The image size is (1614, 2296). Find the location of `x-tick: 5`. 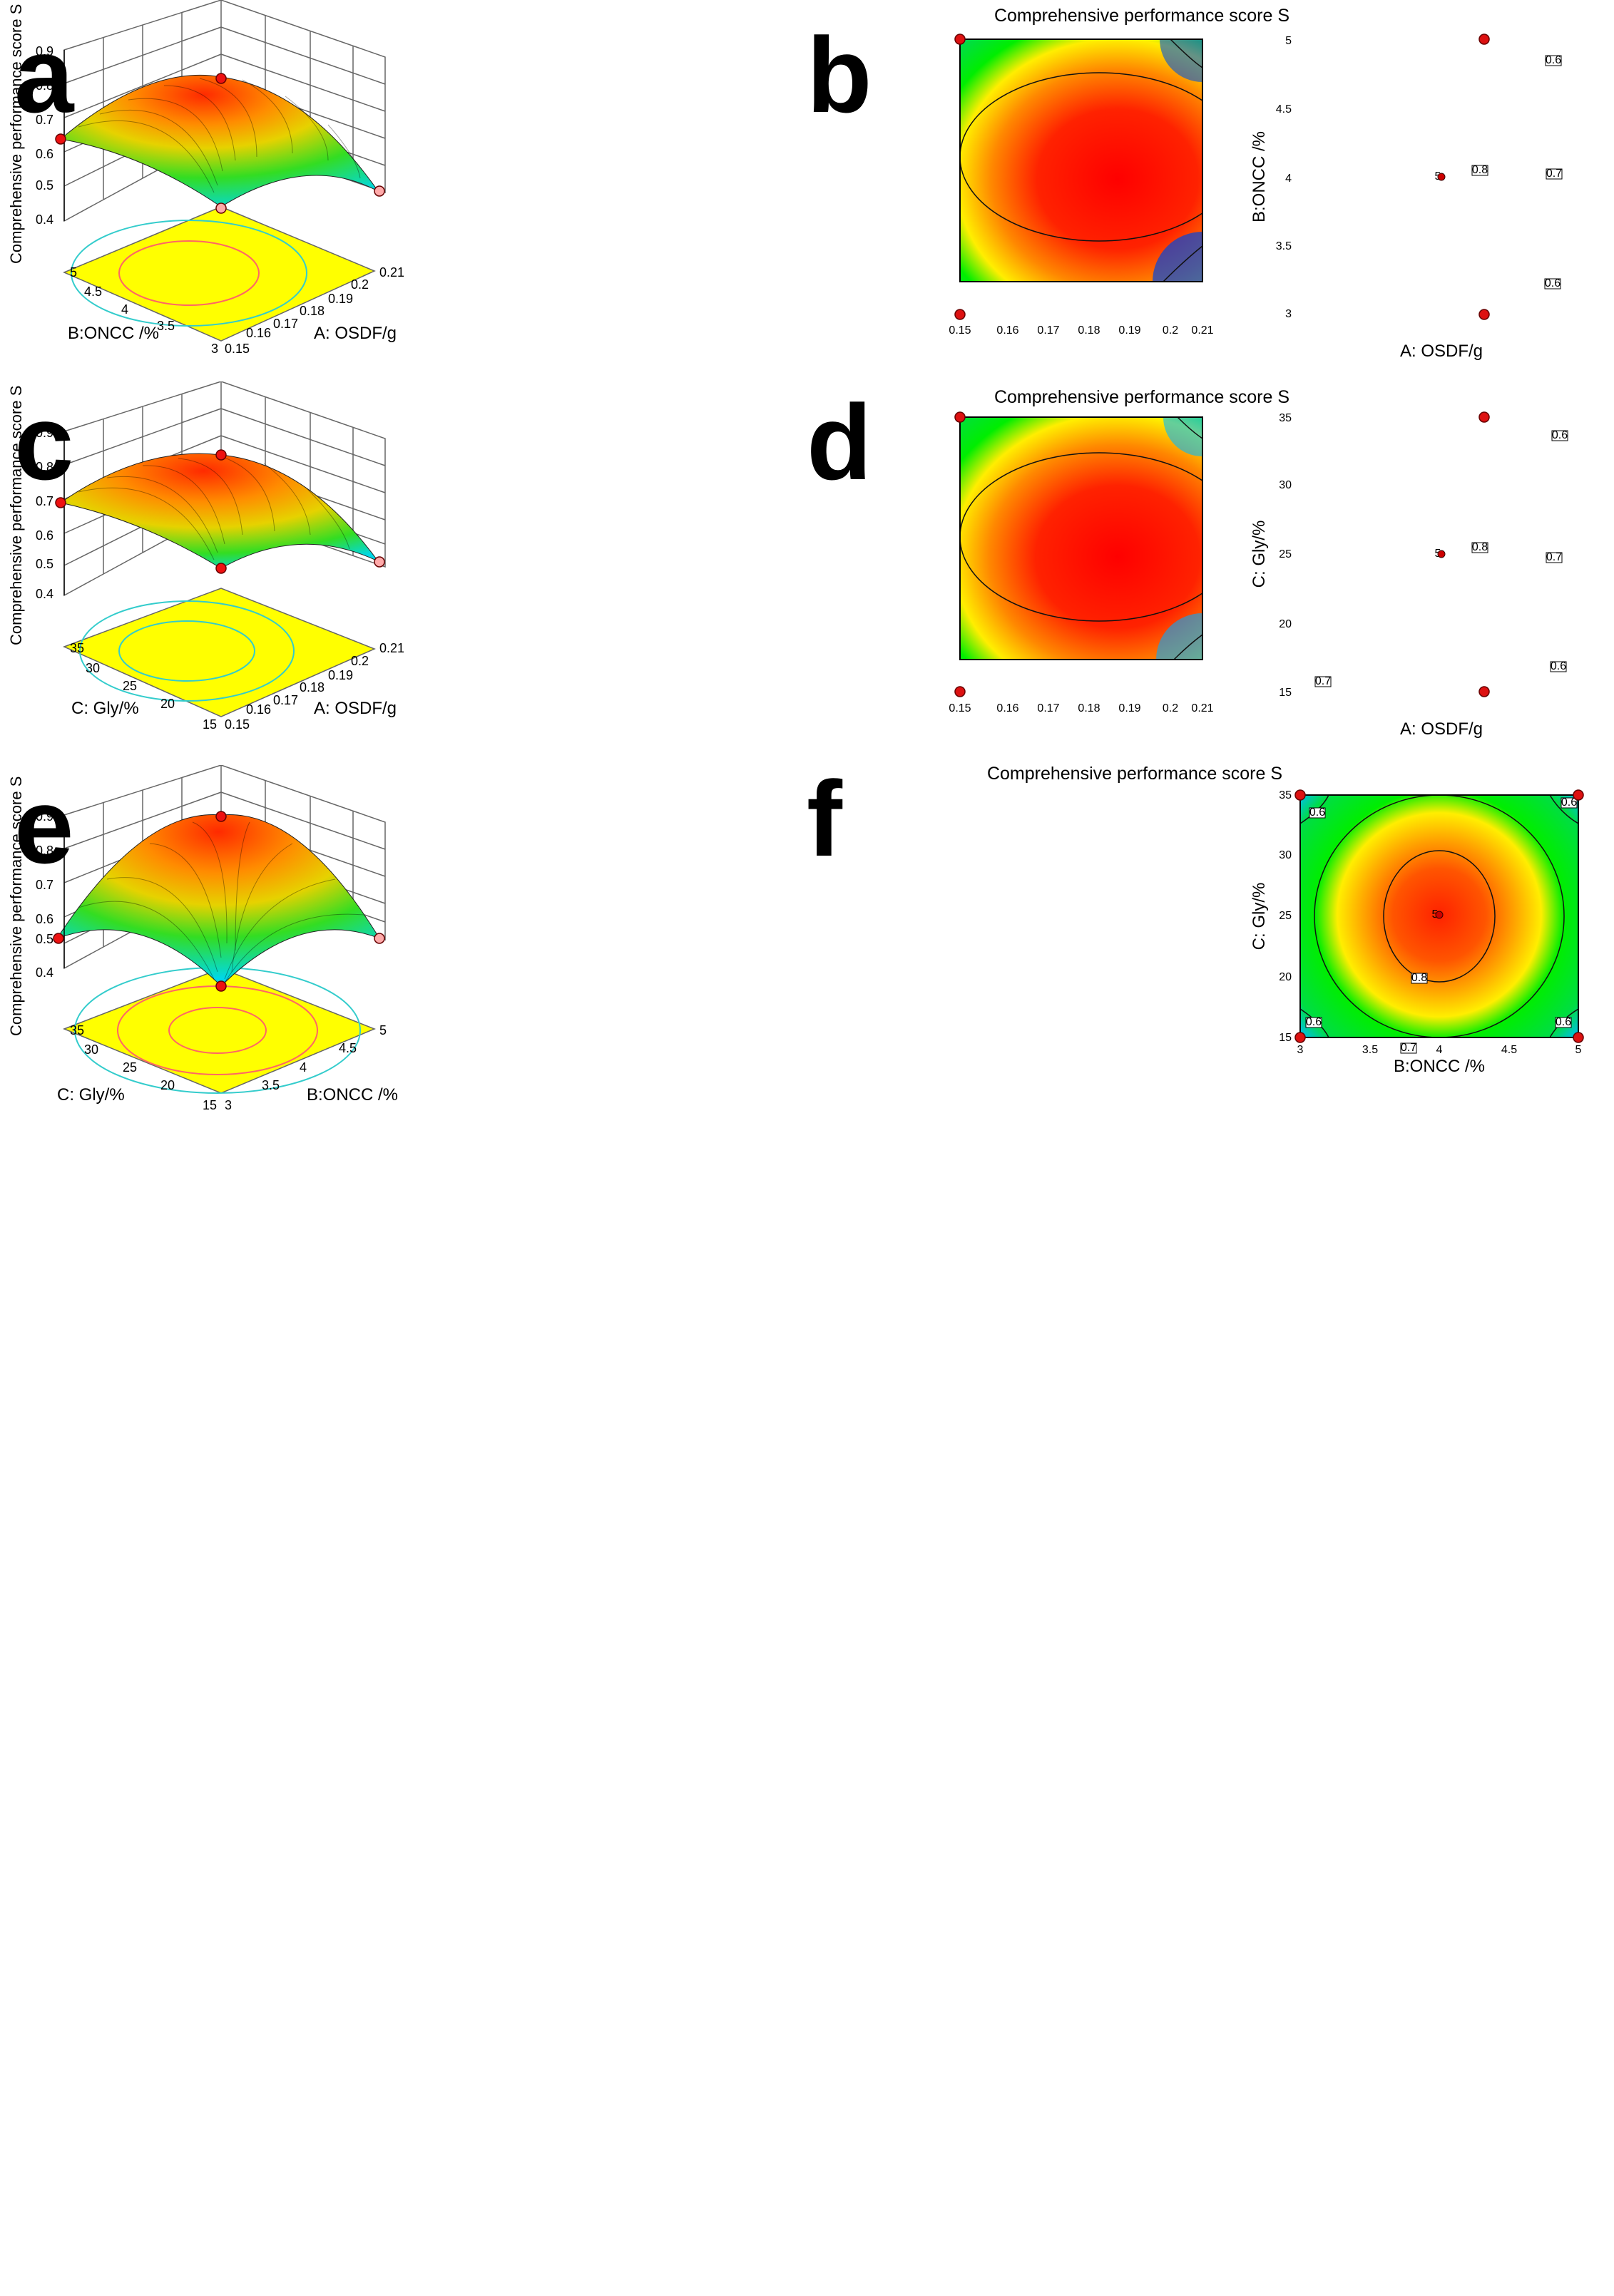

x-tick: 5 is located at coordinates (1579, 1050).